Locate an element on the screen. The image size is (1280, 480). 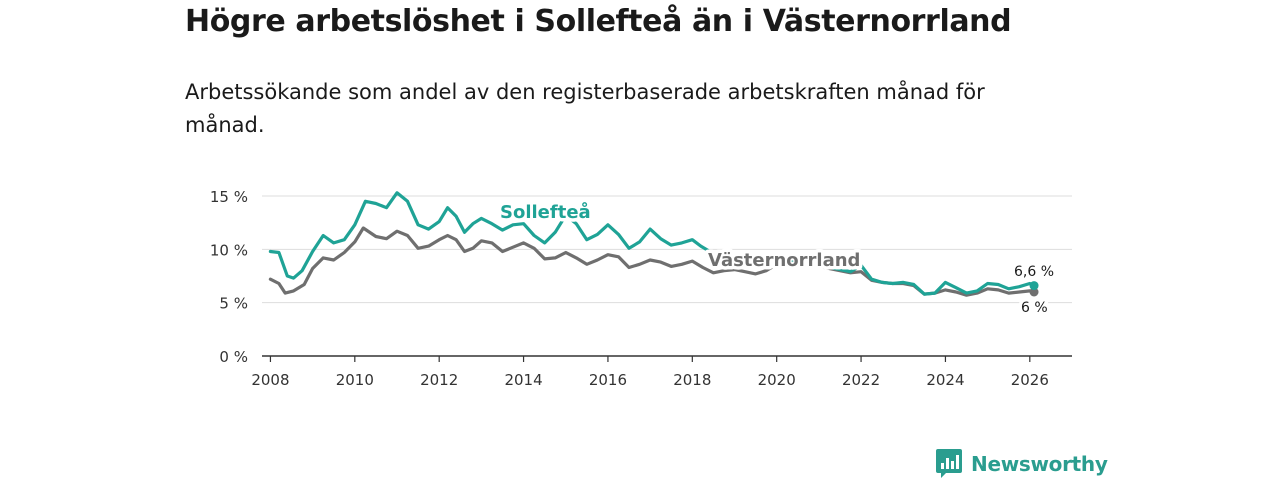
y-tick-label: 10 % is located at coordinates (229, 250).